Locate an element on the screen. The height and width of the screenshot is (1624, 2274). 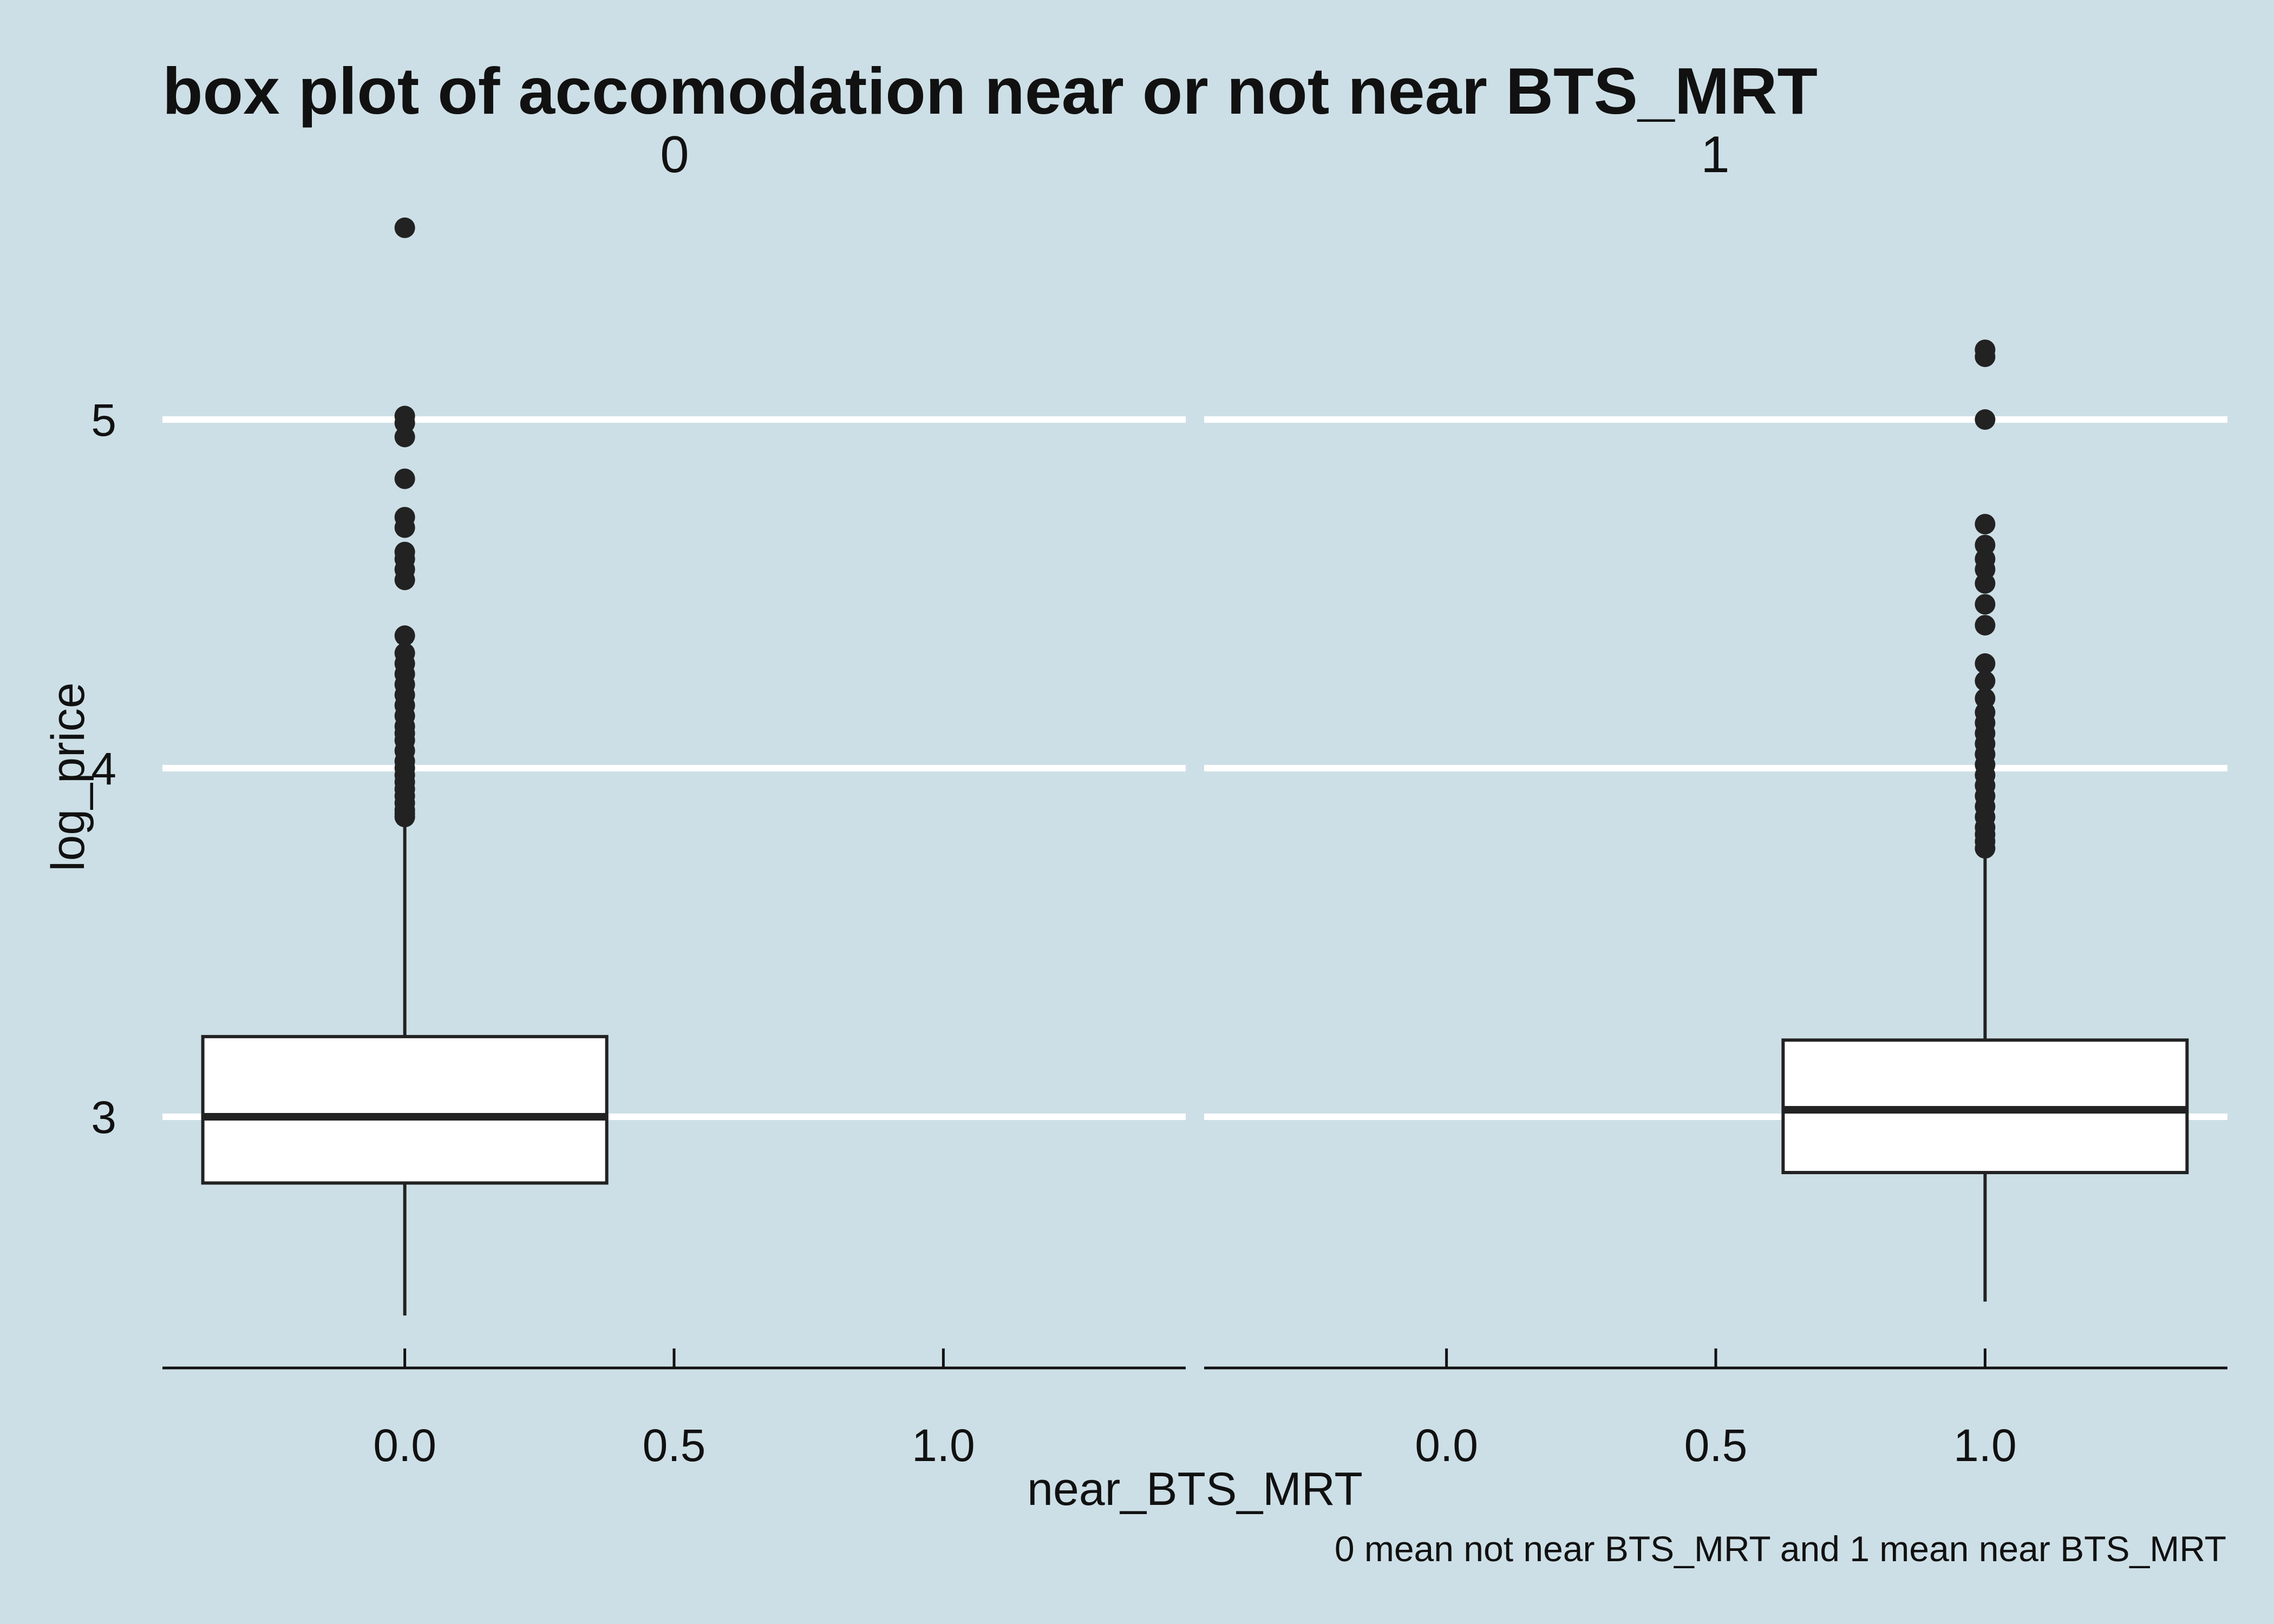
y-tick-label-3: 3 is located at coordinates (104, 1117).